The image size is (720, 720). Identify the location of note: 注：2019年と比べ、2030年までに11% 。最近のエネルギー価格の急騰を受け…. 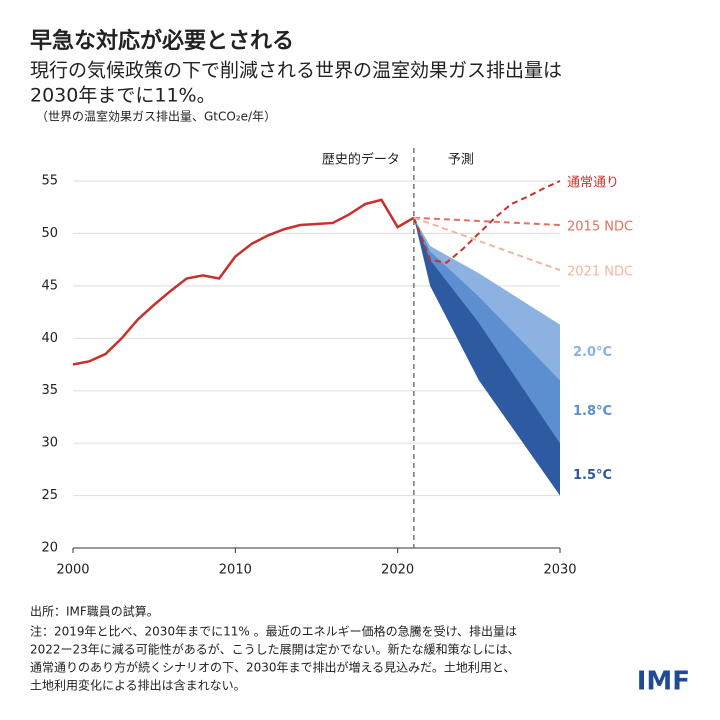
(273, 631).